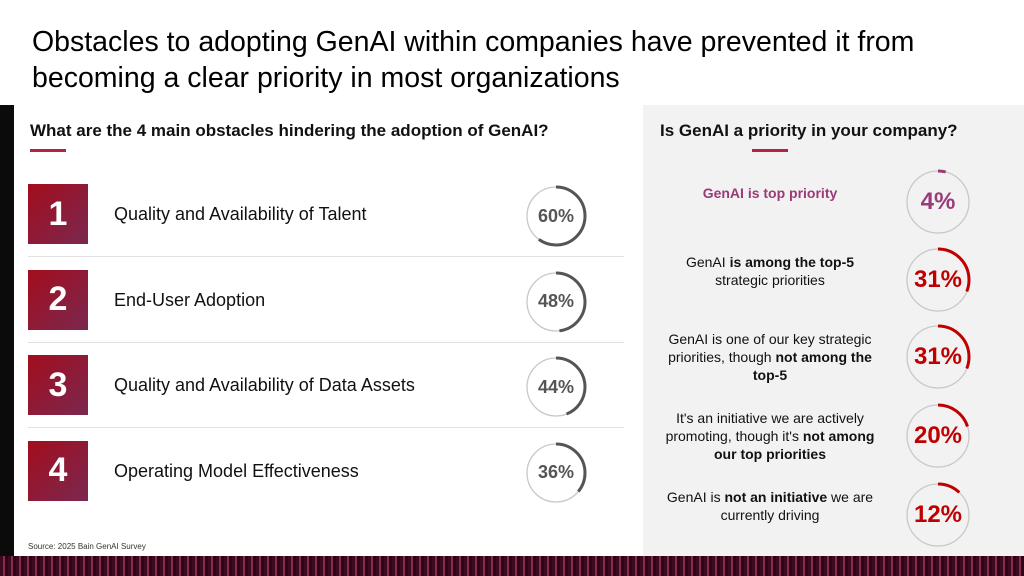  I want to click on label-part: strategic priorities, so click(770, 280).